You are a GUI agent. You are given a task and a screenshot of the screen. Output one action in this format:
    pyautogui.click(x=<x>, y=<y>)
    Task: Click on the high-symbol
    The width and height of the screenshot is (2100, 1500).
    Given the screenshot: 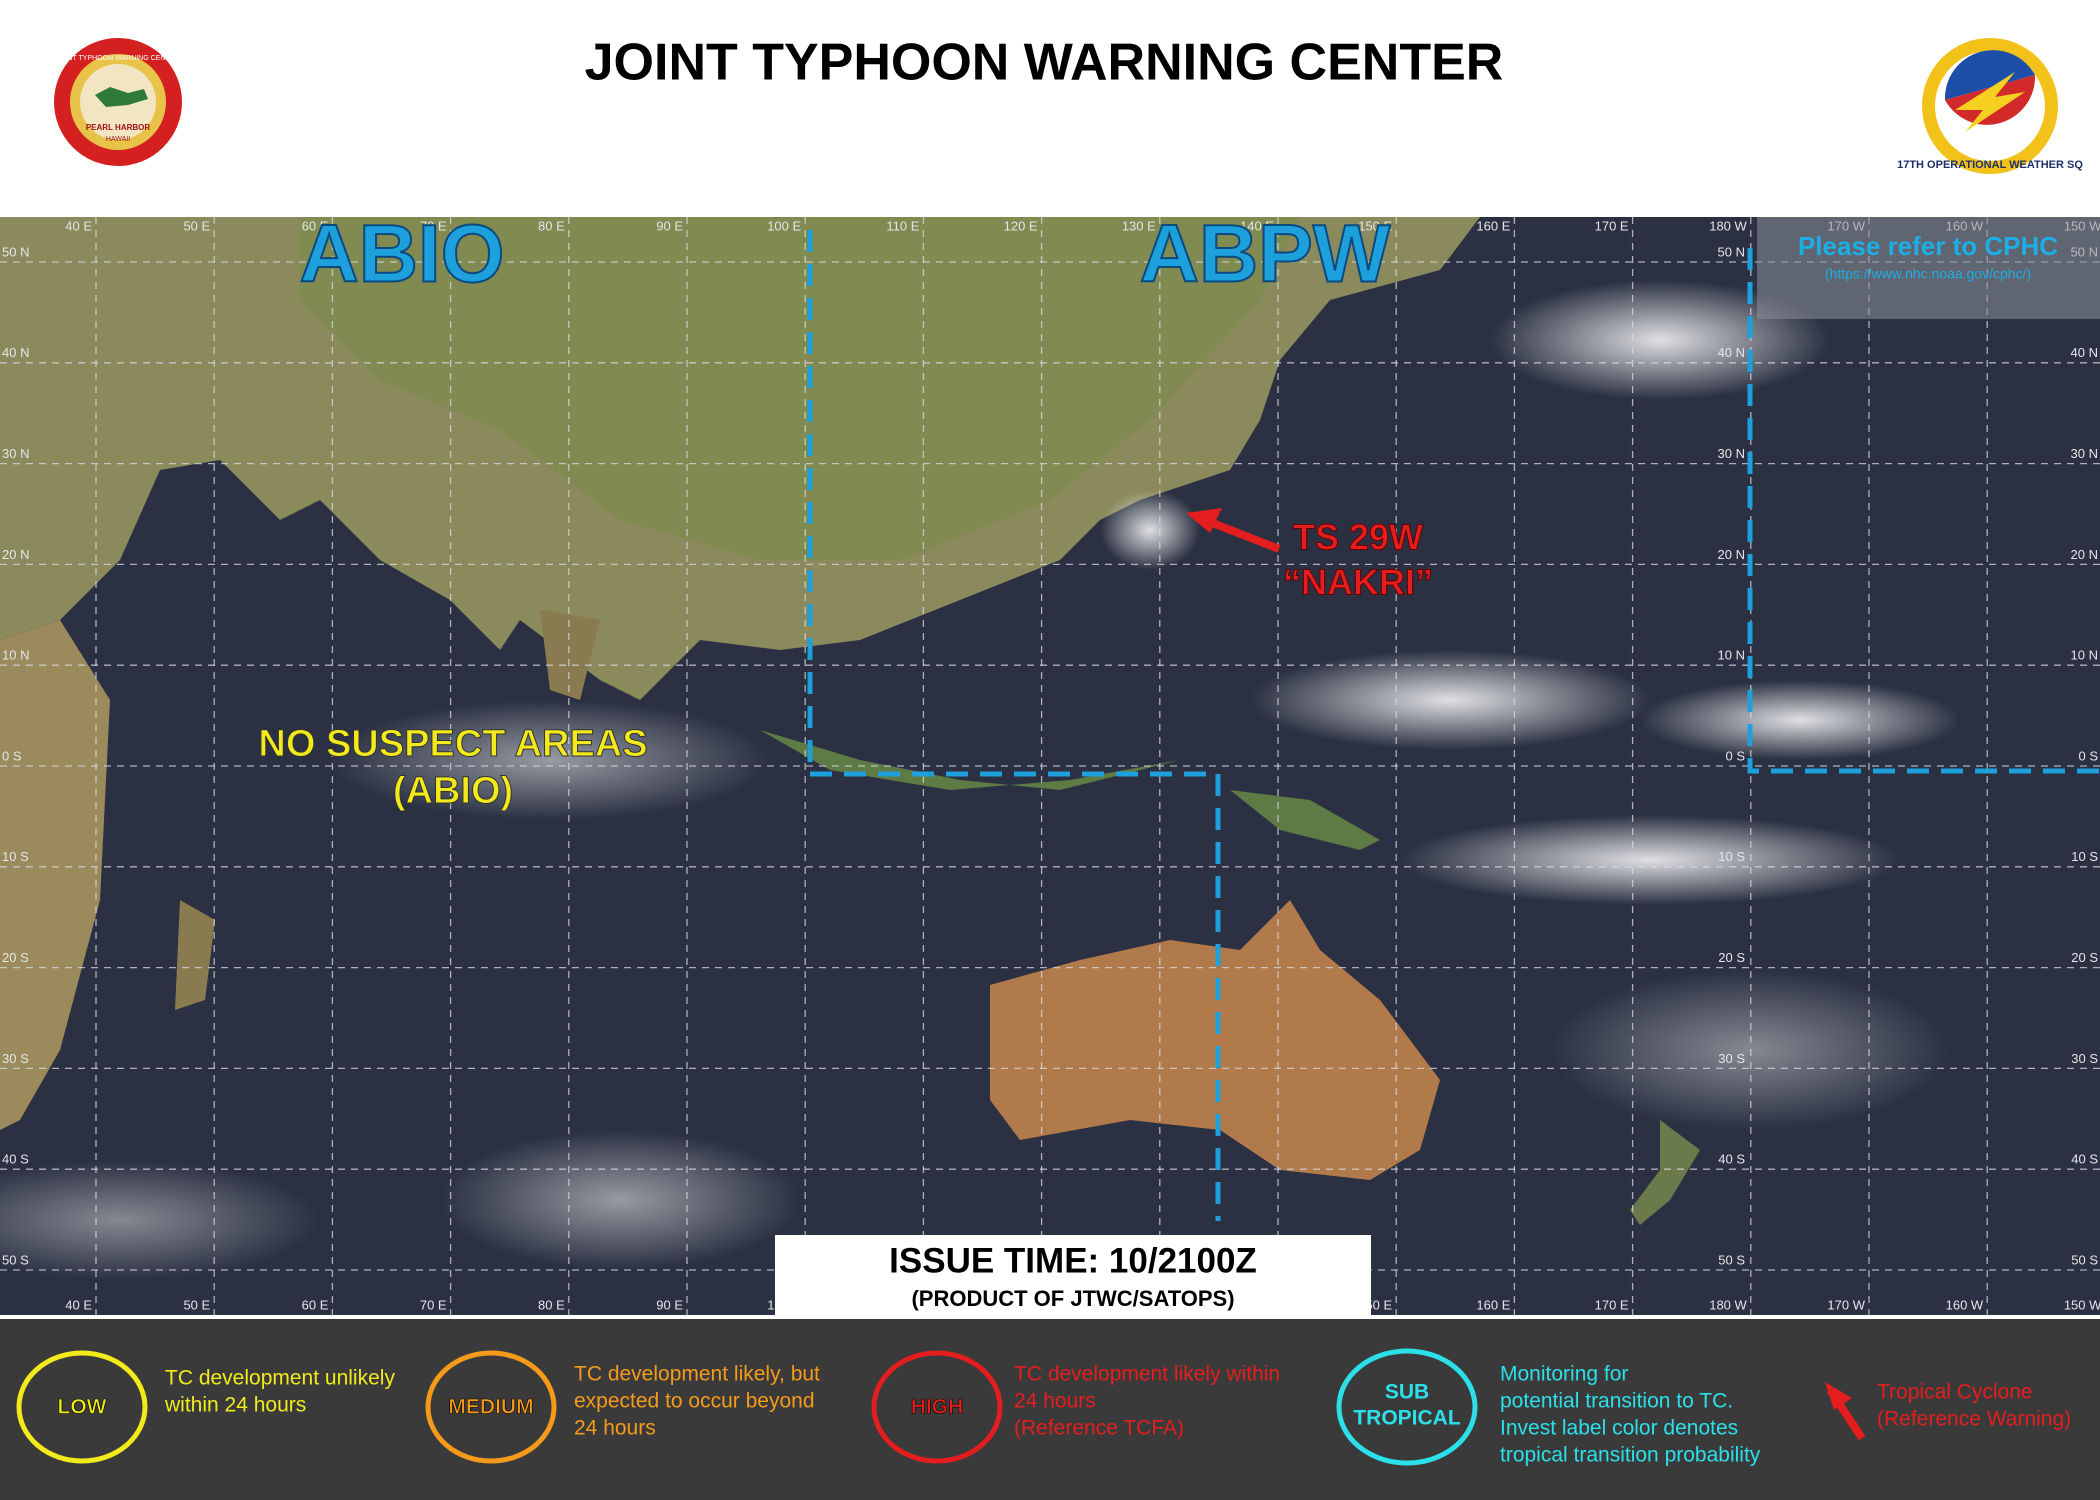 What is the action you would take?
    pyautogui.click(x=937, y=1407)
    